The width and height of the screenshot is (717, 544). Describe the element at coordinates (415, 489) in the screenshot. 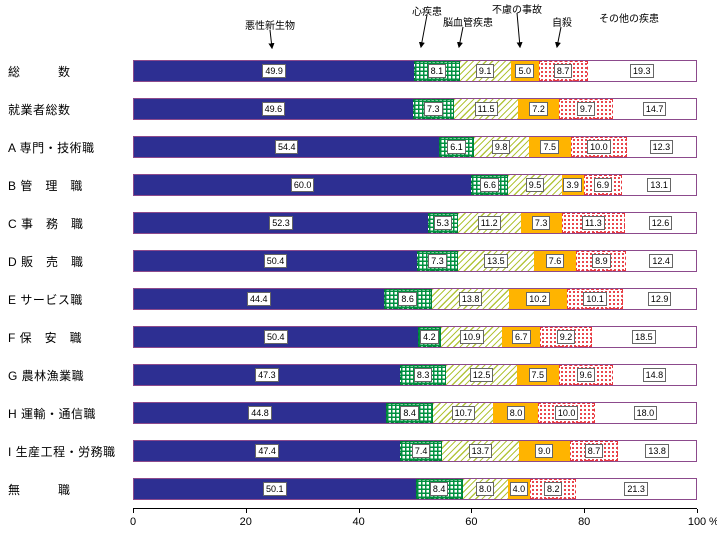

I see `bar-track: 50.1 8.4 8.0 4.0 8.2 21.3` at that location.